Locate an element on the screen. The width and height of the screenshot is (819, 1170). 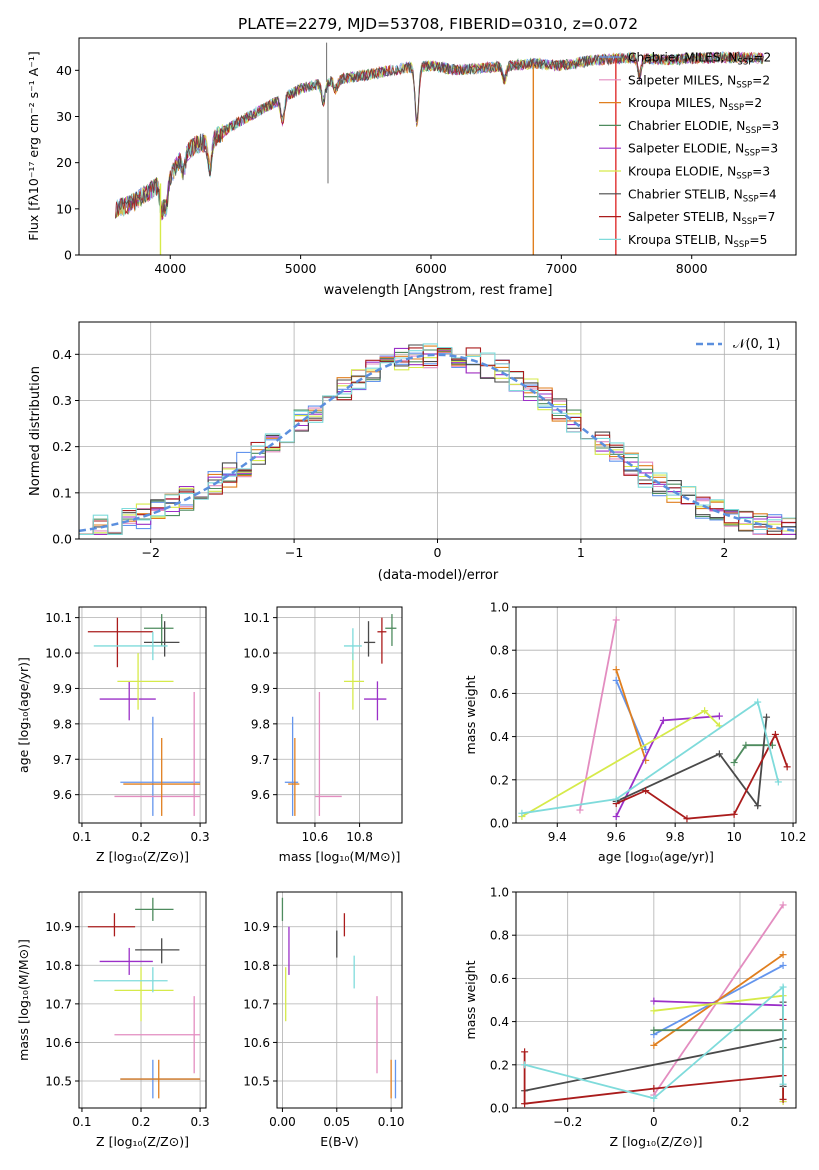
x-tick-label: 9.4 is located at coordinates (557, 837).